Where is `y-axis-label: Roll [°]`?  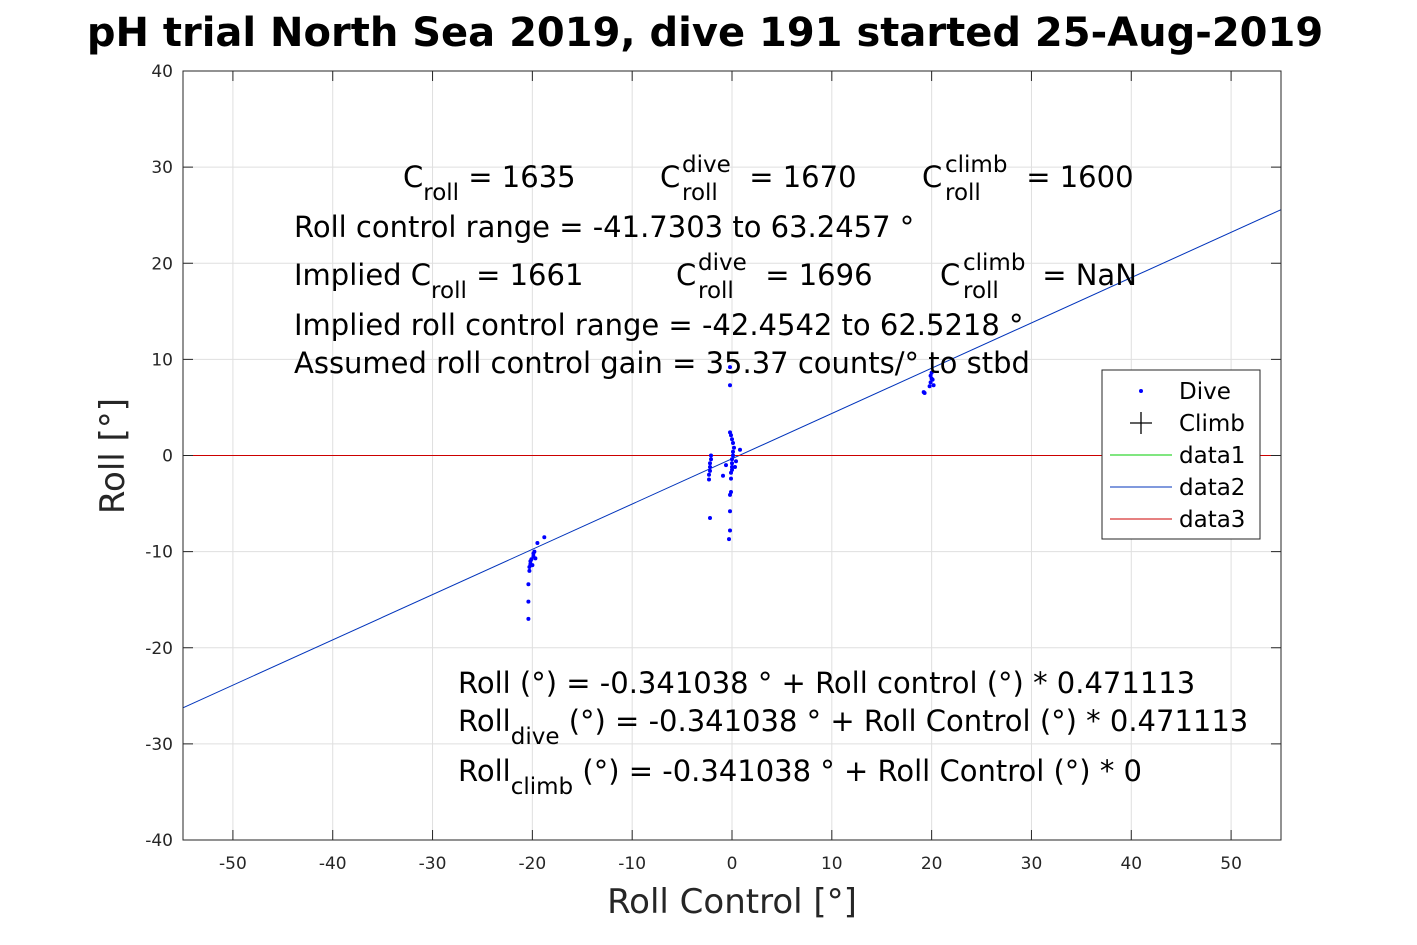
y-axis-label: Roll [°] is located at coordinates (113, 456).